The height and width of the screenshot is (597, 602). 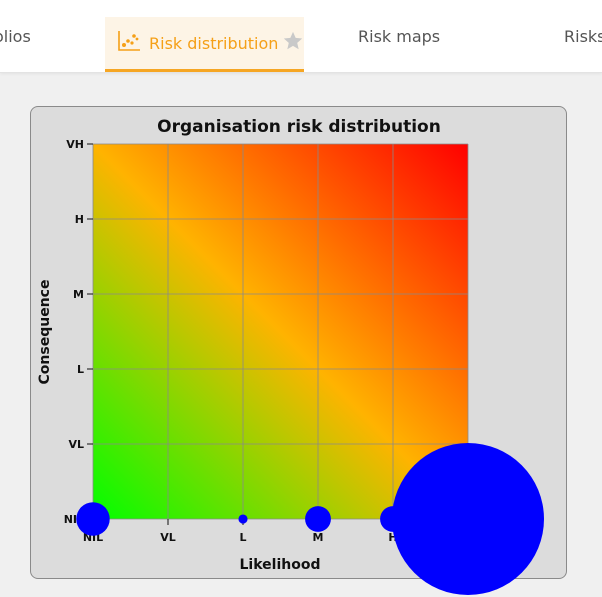 I want to click on tab-risk-maps: Risk maps, so click(x=399, y=36).